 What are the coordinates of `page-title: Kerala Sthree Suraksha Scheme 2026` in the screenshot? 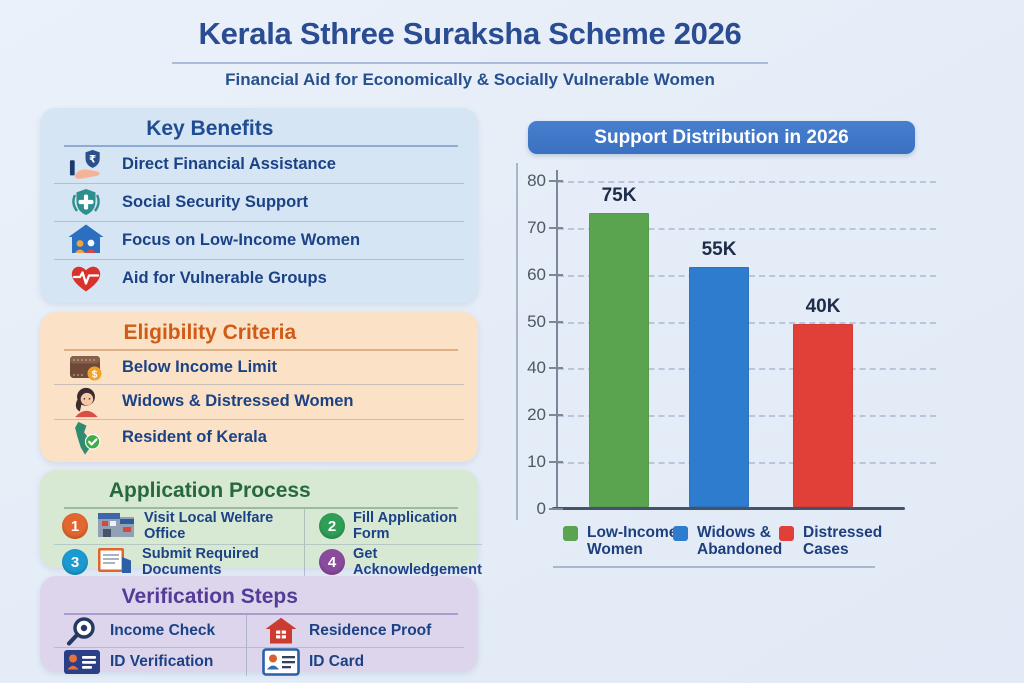 It's located at (470, 33).